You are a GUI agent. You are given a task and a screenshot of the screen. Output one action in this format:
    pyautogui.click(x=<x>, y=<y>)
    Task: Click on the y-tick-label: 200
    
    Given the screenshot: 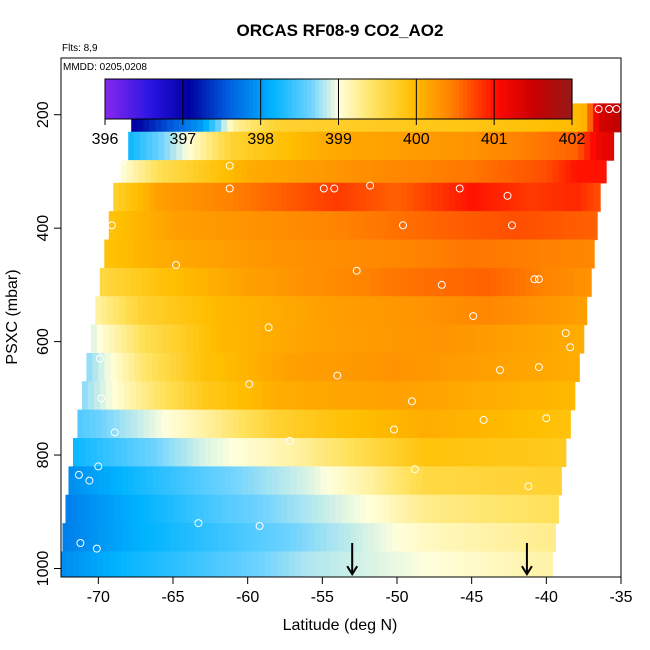 What is the action you would take?
    pyautogui.click(x=43, y=114)
    